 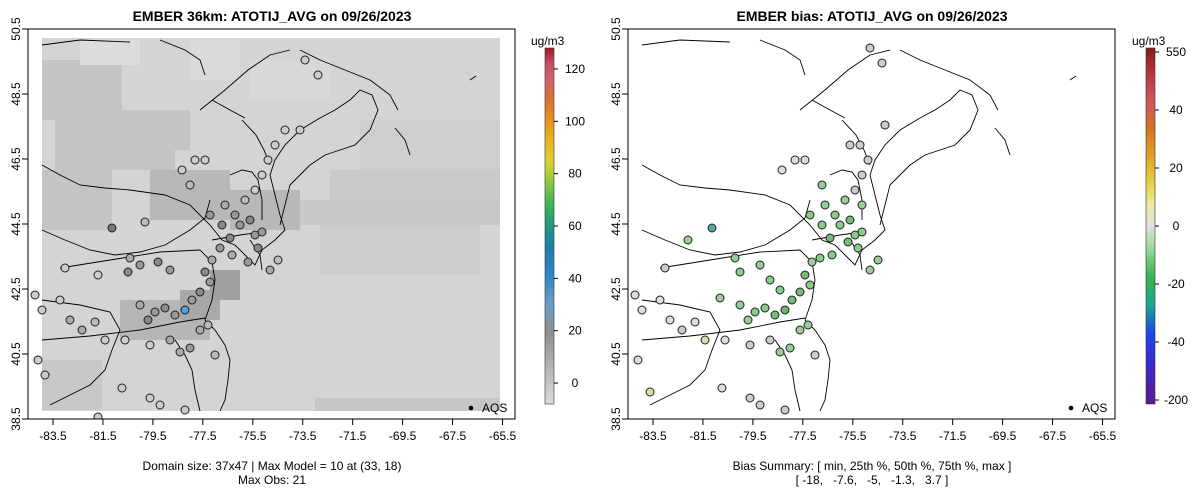 I want to click on colorbar-tick-label: 60, so click(x=575, y=226).